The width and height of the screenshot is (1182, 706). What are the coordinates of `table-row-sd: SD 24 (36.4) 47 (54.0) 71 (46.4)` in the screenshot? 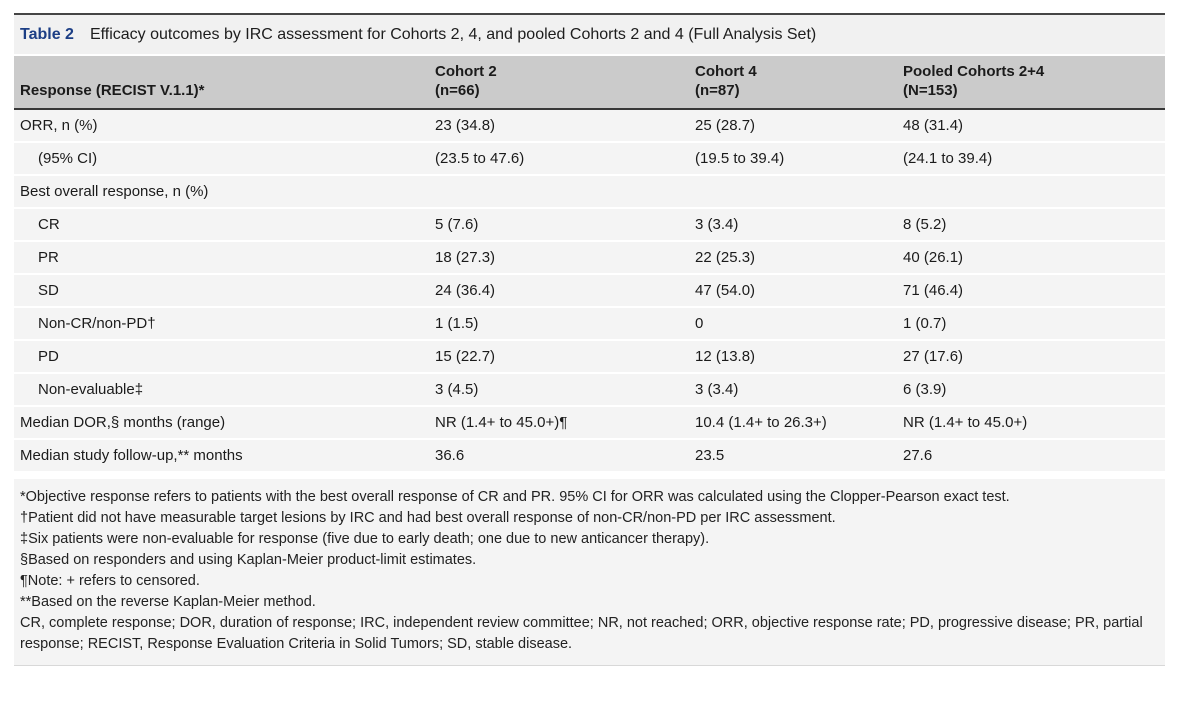 It's located at (589, 290).